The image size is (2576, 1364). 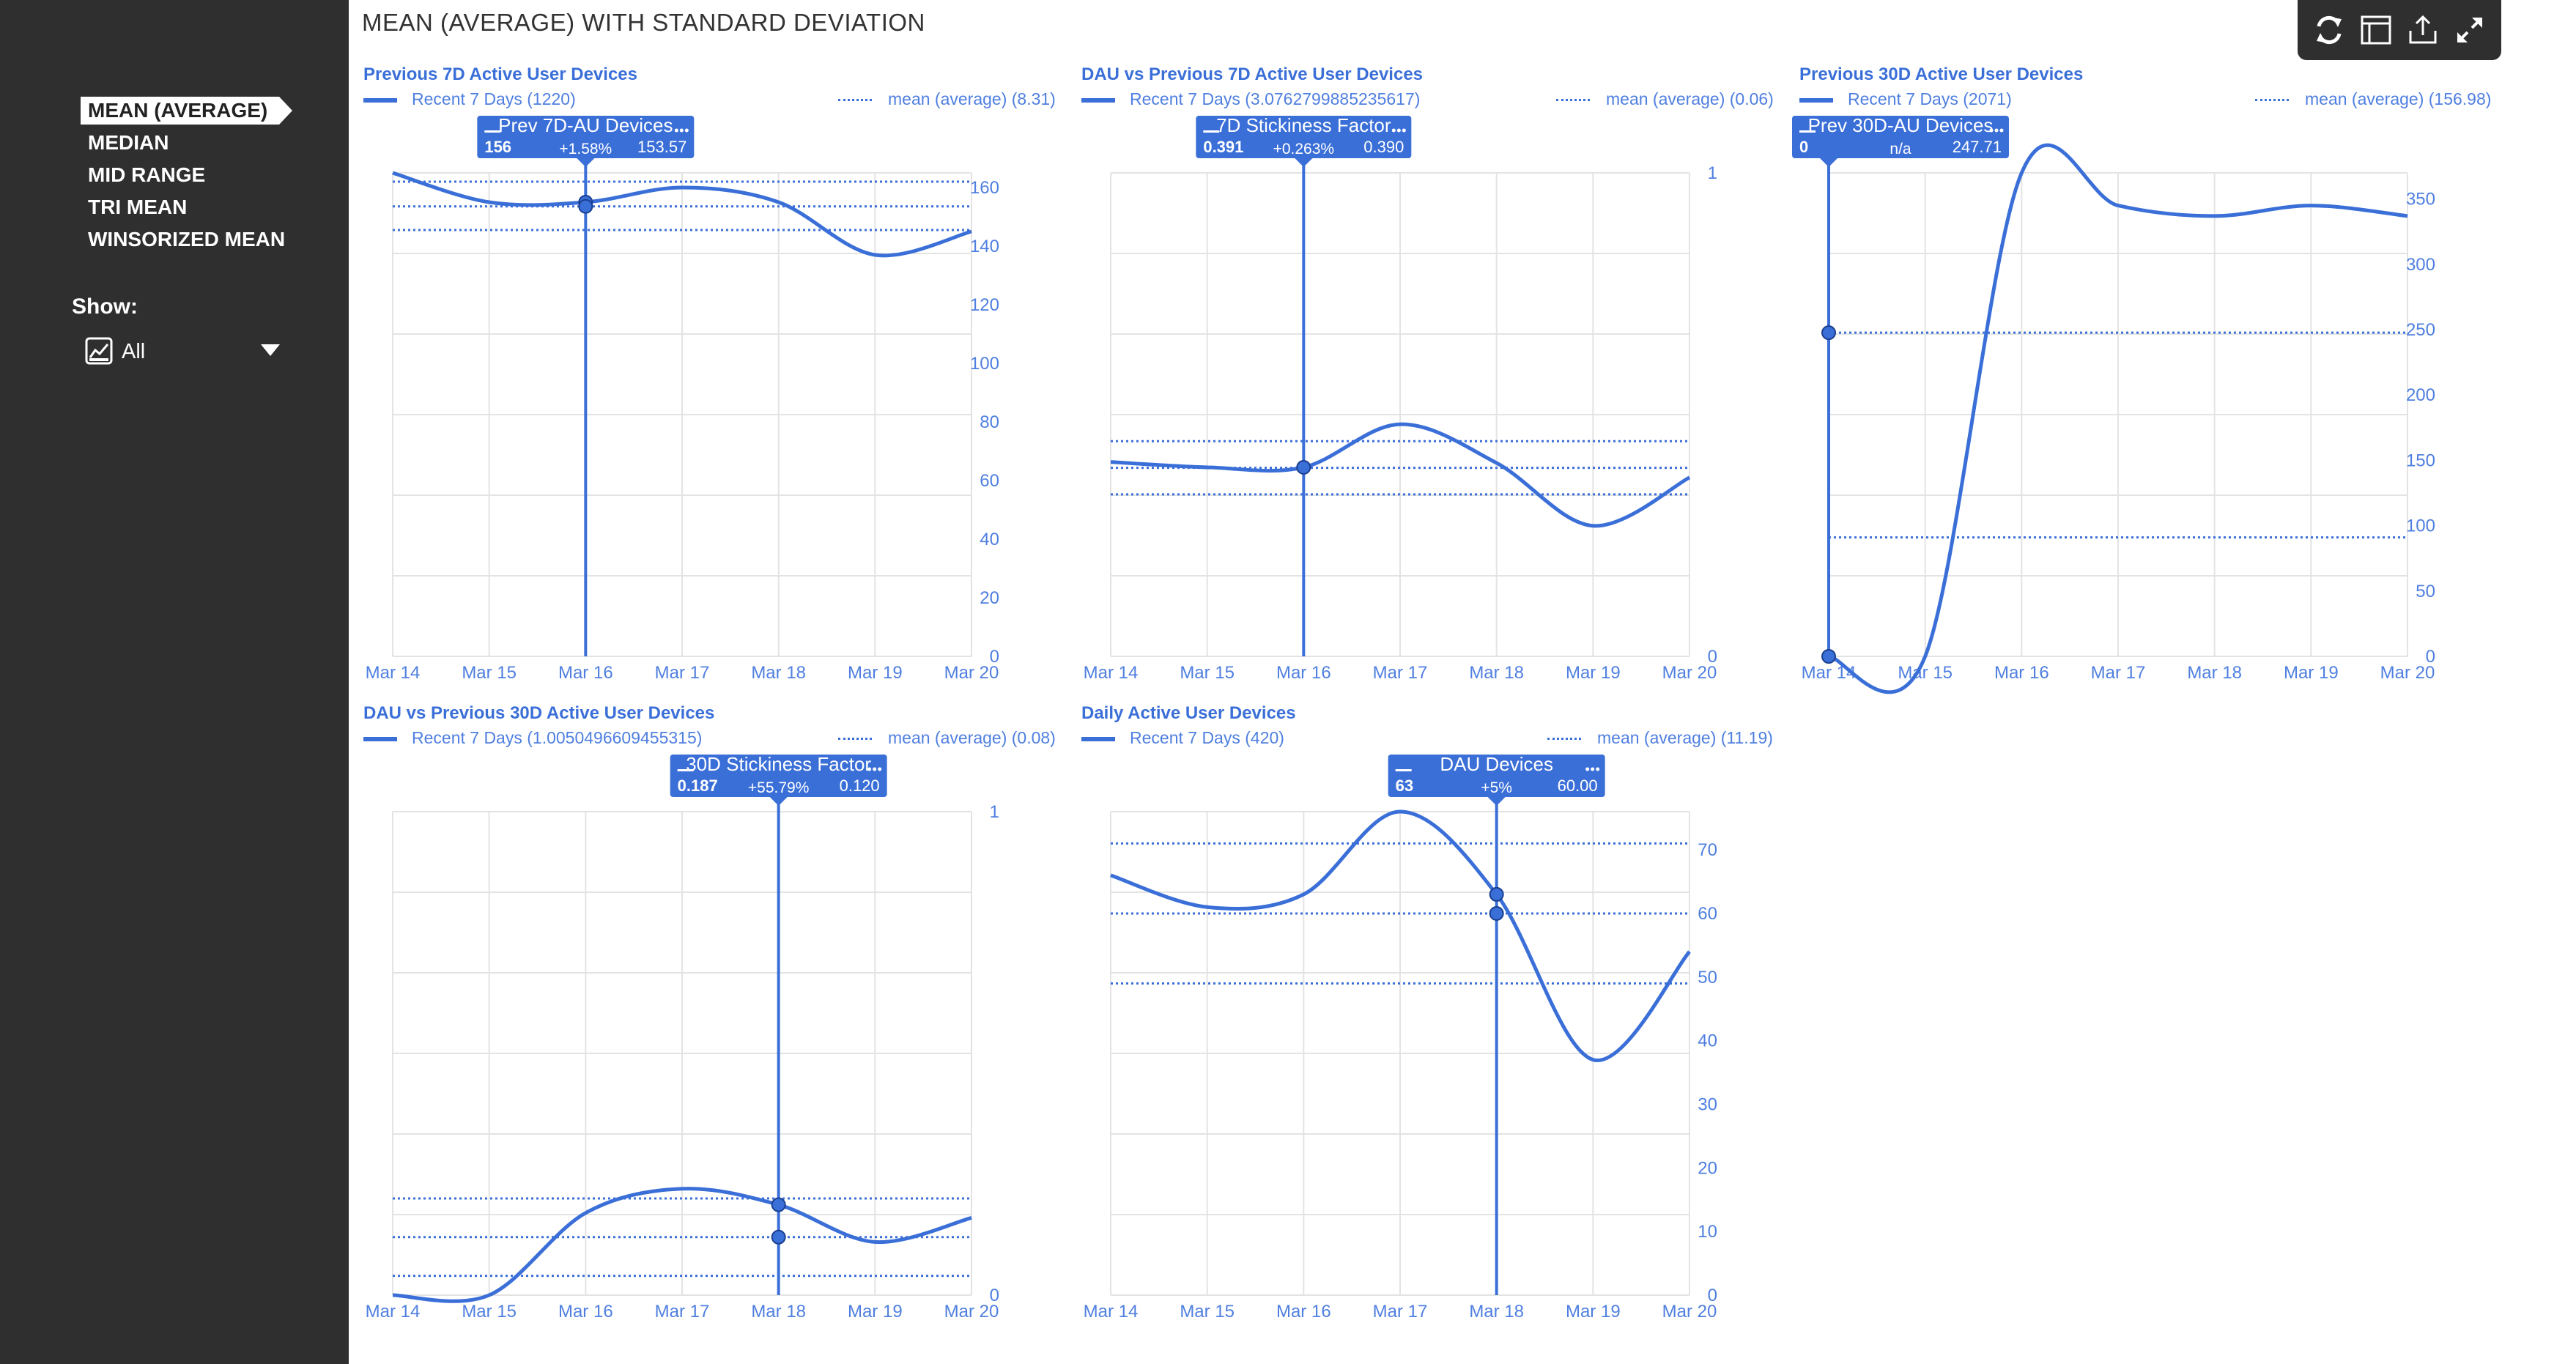 What do you see at coordinates (1905, 99) in the screenshot?
I see `legend-series: Recent 7 Days (2071)` at bounding box center [1905, 99].